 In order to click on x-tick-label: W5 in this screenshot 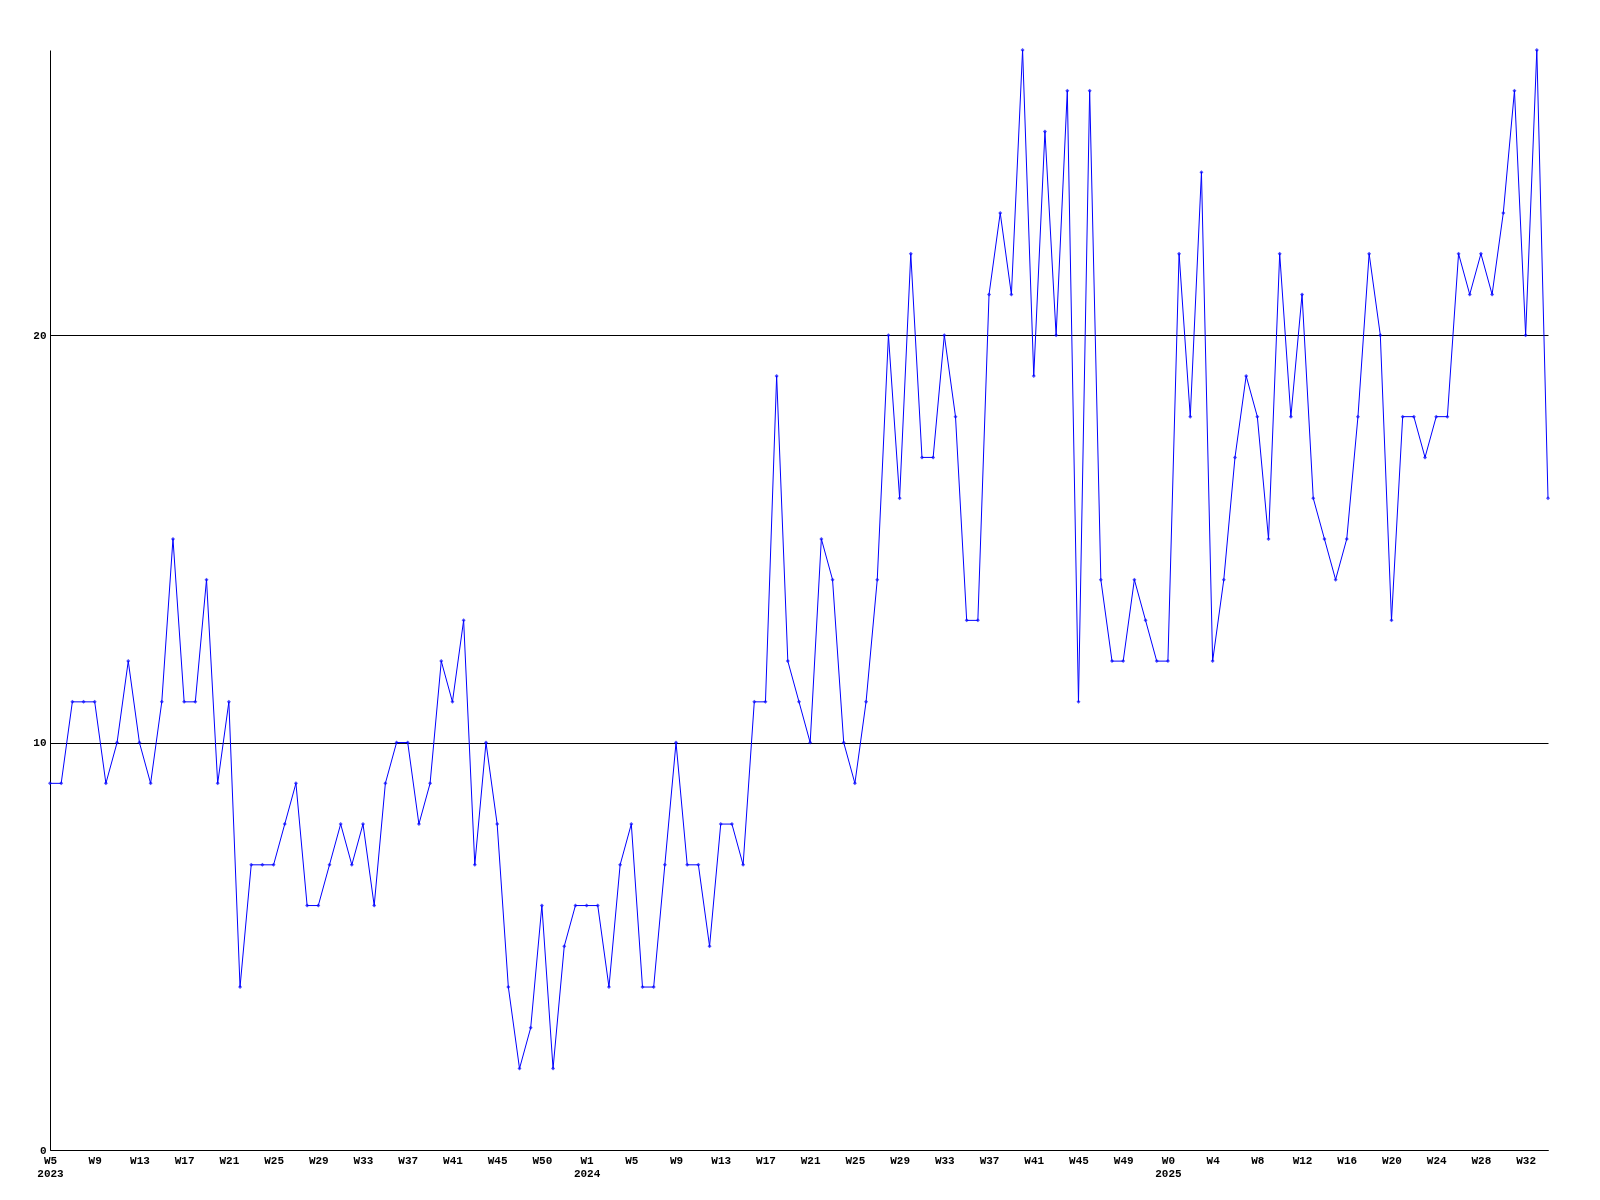, I will do `click(632, 1160)`.